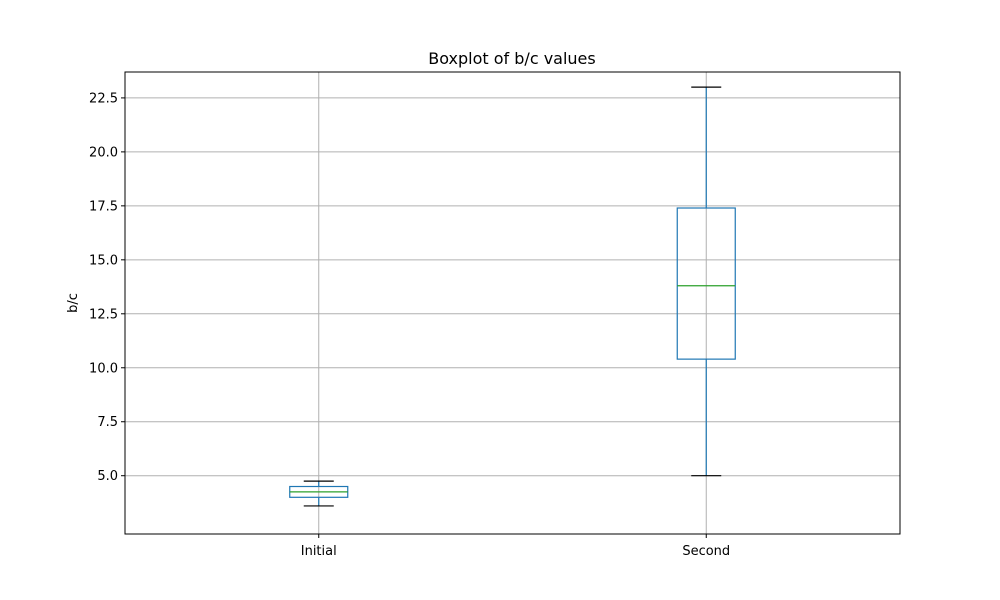 Image resolution: width=1000 pixels, height=600 pixels. I want to click on y-axis-label: b/c, so click(73, 303).